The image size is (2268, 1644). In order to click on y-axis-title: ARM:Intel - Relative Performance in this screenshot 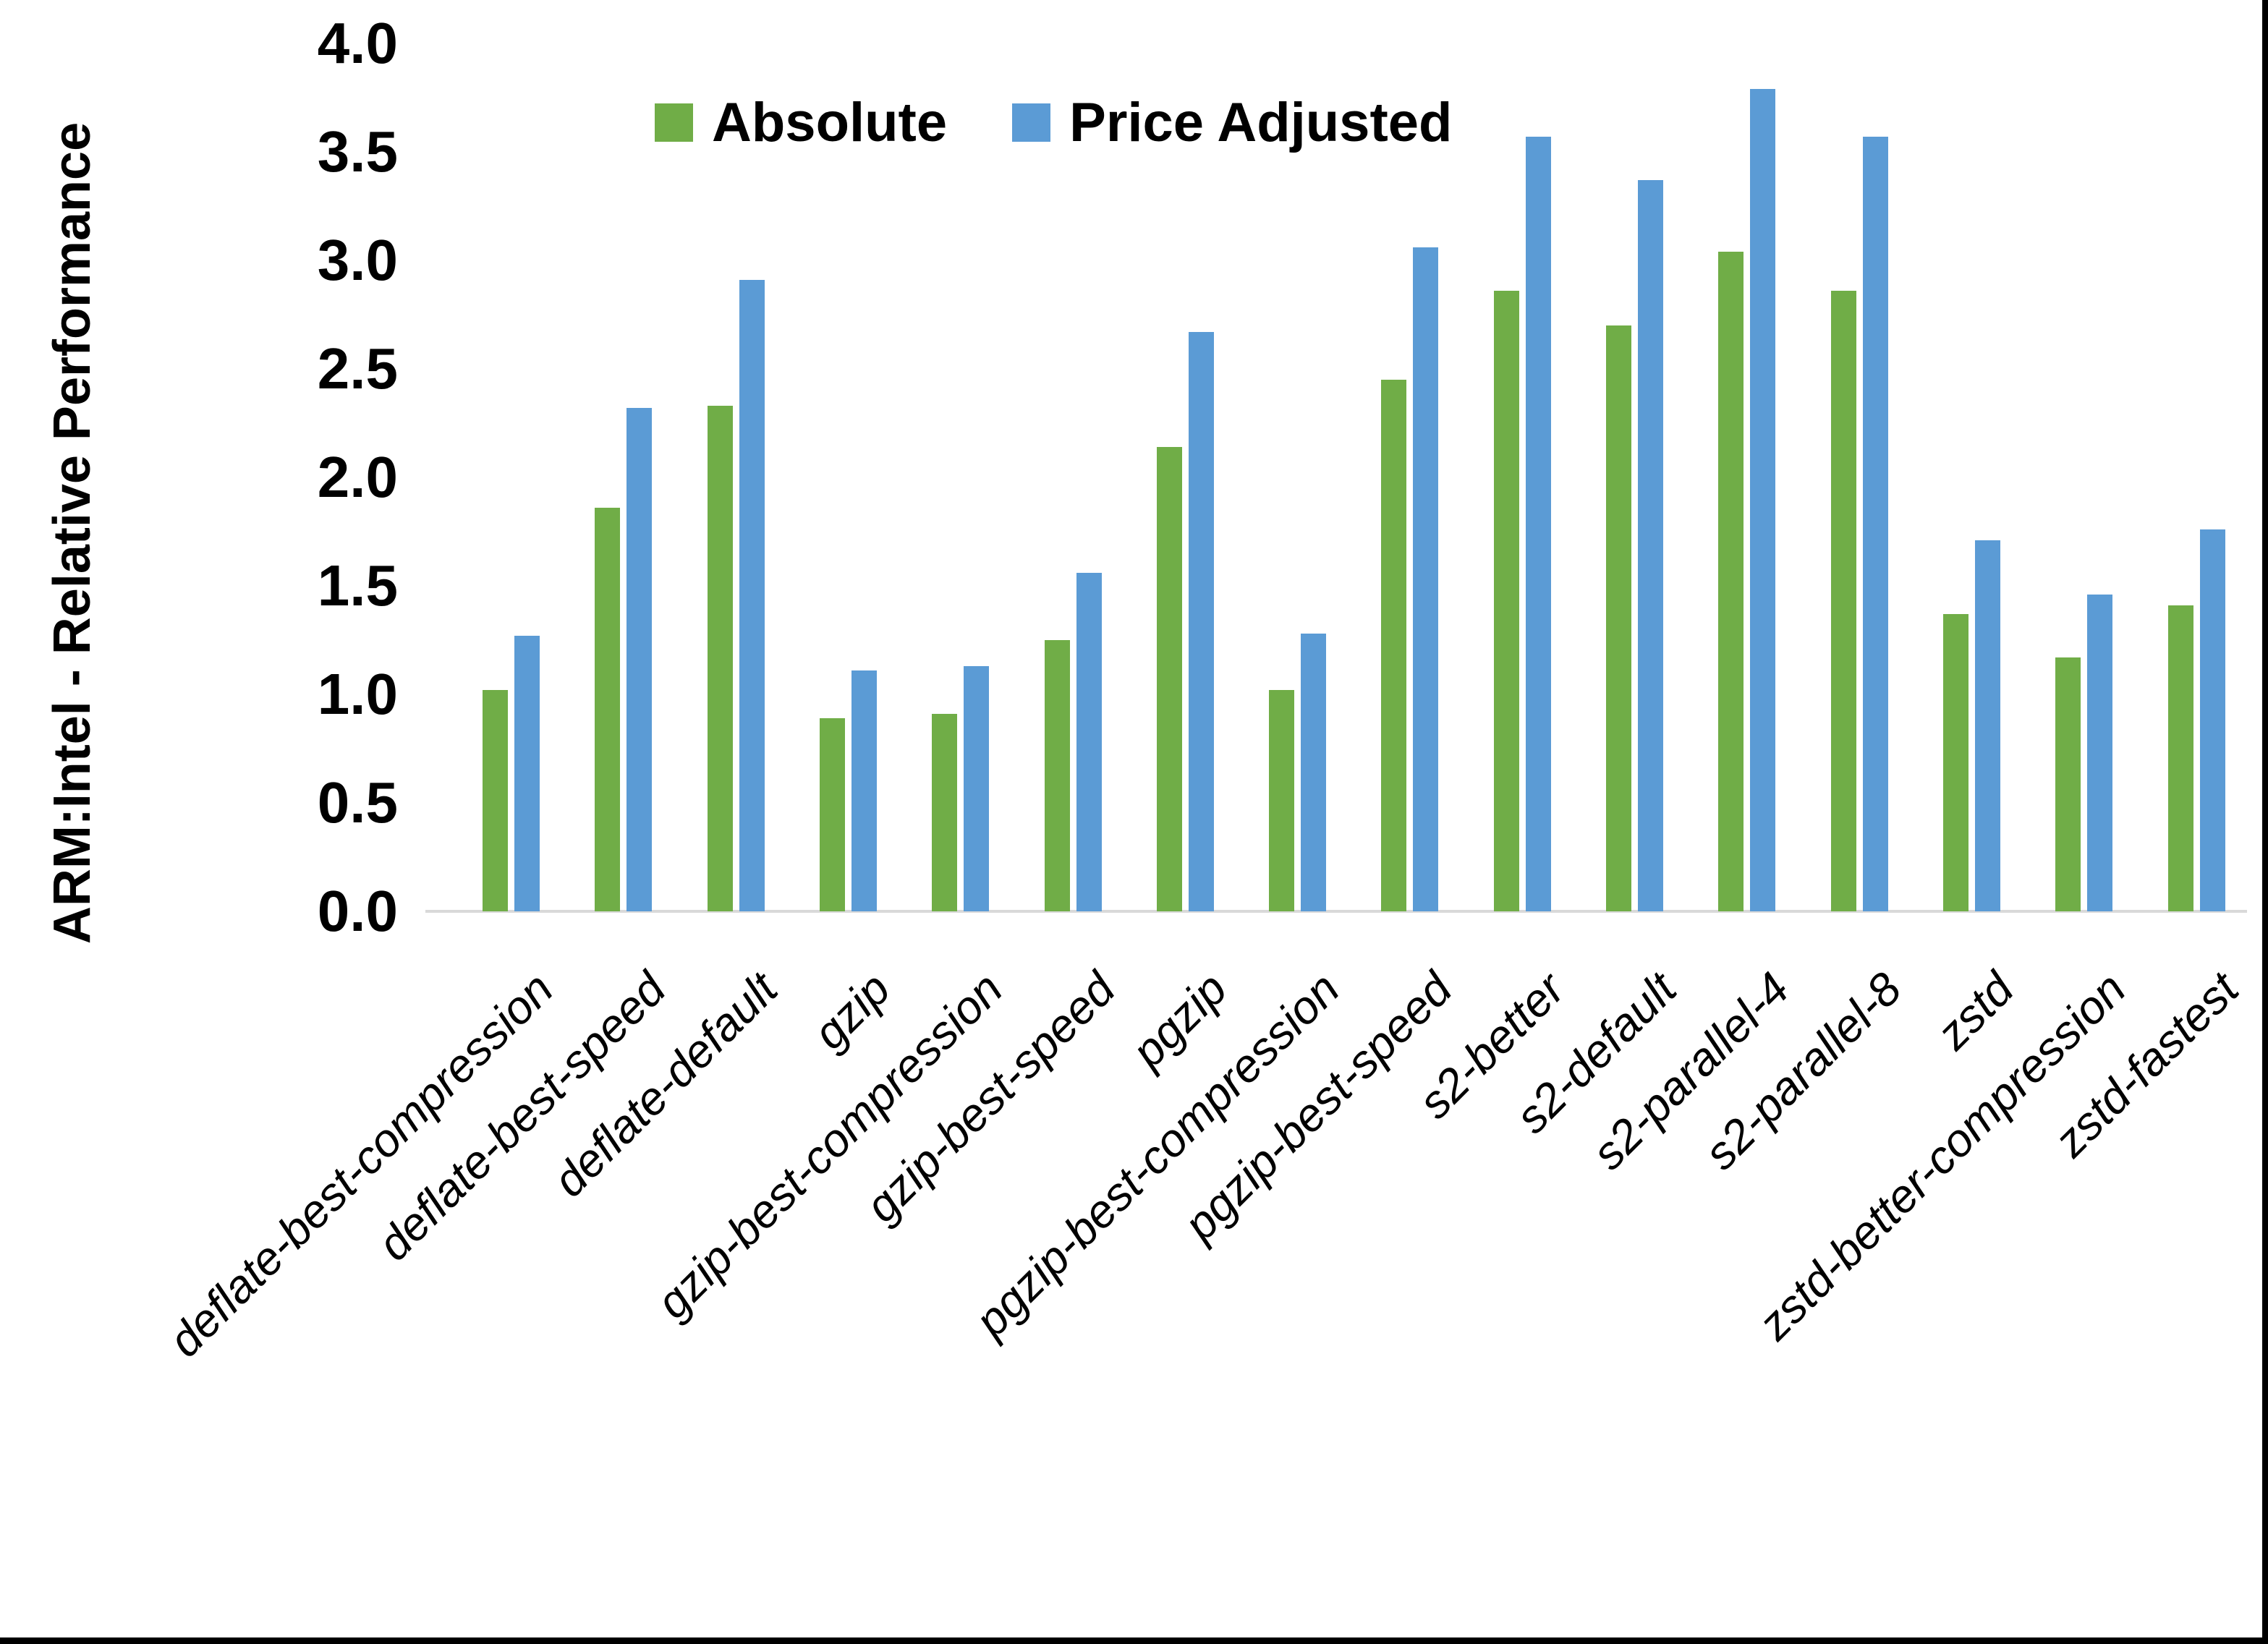, I will do `click(72, 533)`.